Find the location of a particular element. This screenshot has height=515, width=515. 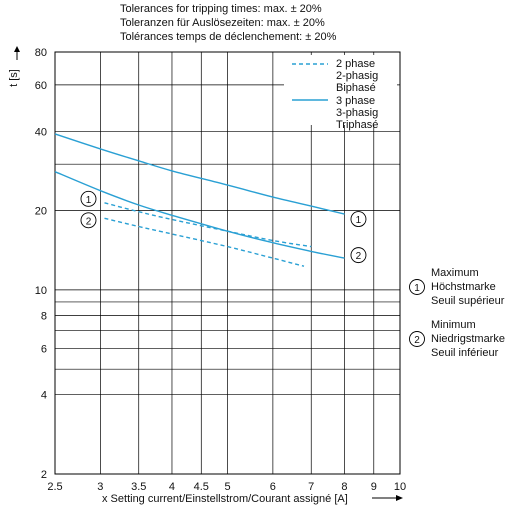

x-tick-label: 4.5 is located at coordinates (201, 487).